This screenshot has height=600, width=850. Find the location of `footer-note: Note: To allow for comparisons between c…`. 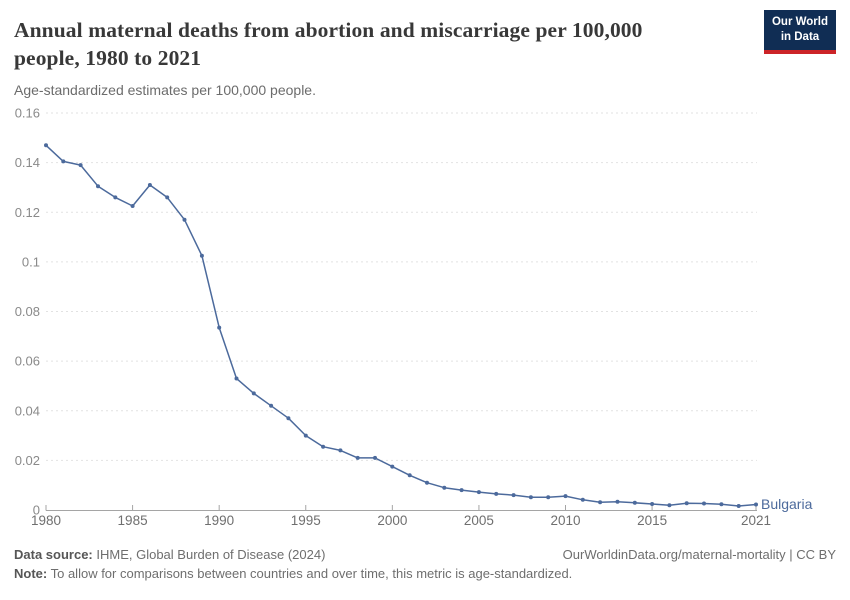

footer-note: Note: To allow for comparisons between c… is located at coordinates (425, 574).